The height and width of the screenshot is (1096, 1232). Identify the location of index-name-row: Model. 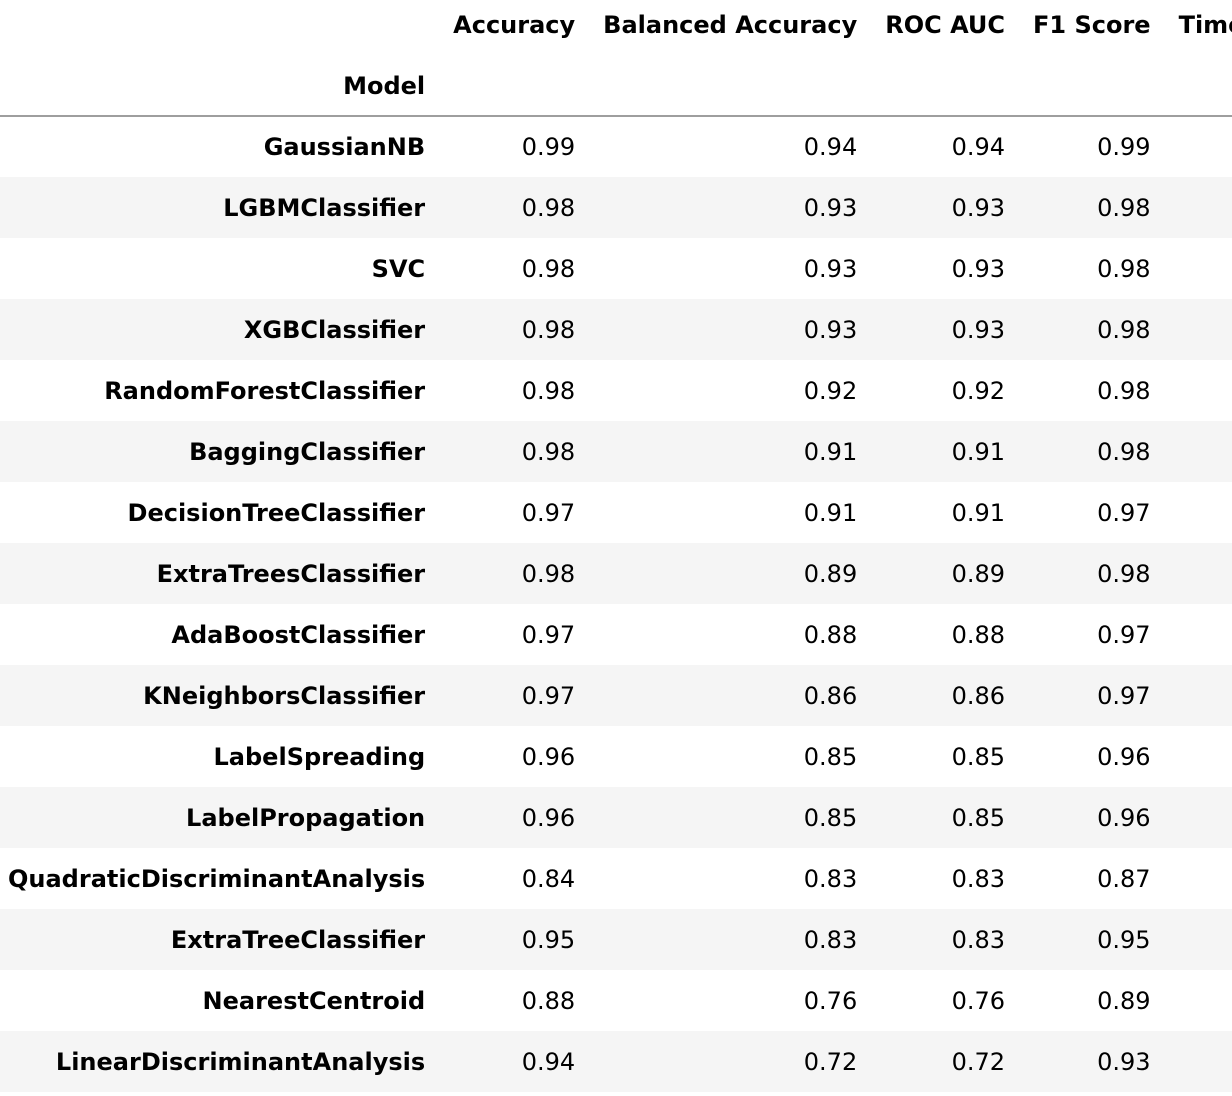
(616, 87).